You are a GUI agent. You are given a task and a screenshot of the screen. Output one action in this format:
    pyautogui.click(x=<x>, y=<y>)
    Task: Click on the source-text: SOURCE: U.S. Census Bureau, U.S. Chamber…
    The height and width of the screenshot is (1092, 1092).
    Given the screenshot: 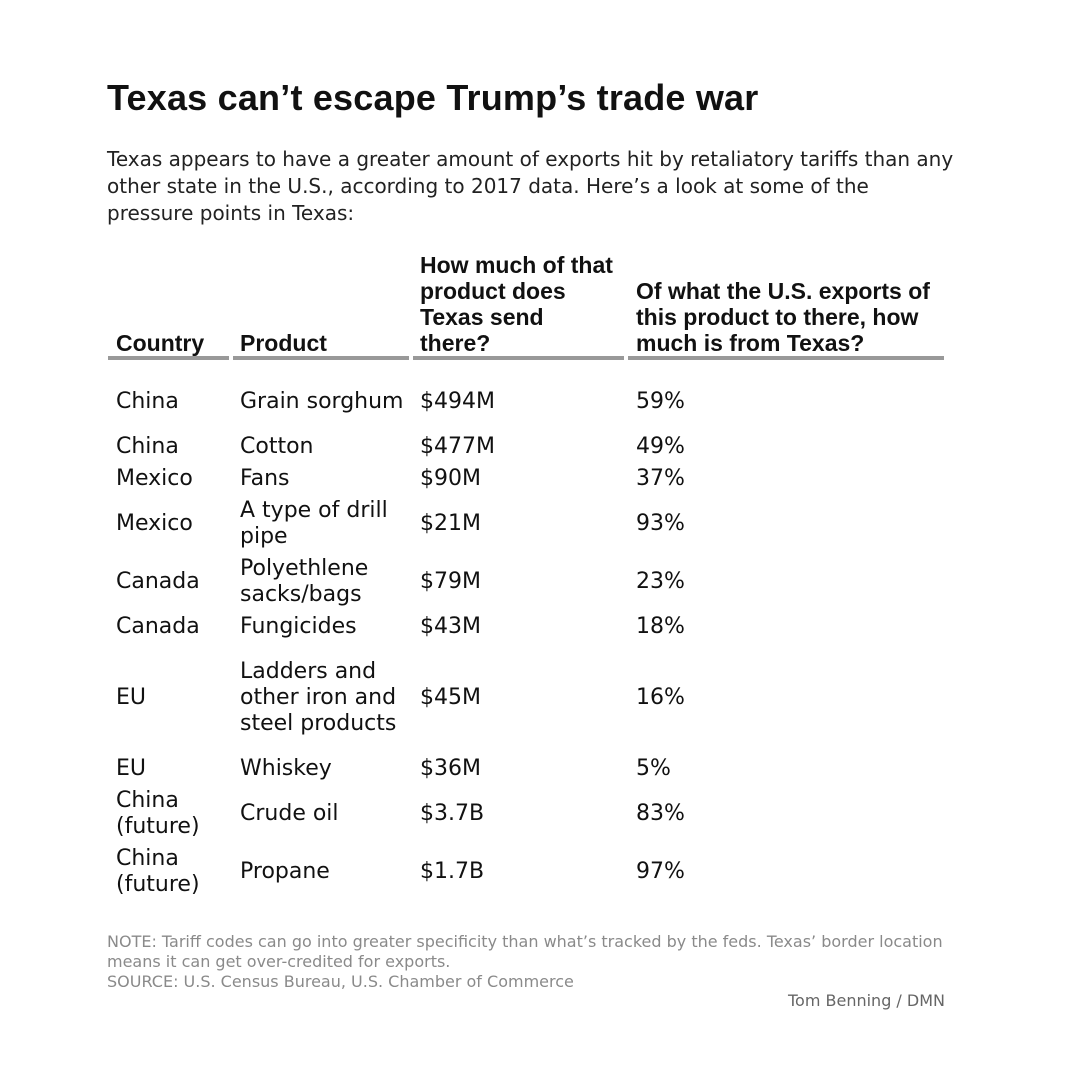 What is the action you would take?
    pyautogui.click(x=340, y=981)
    